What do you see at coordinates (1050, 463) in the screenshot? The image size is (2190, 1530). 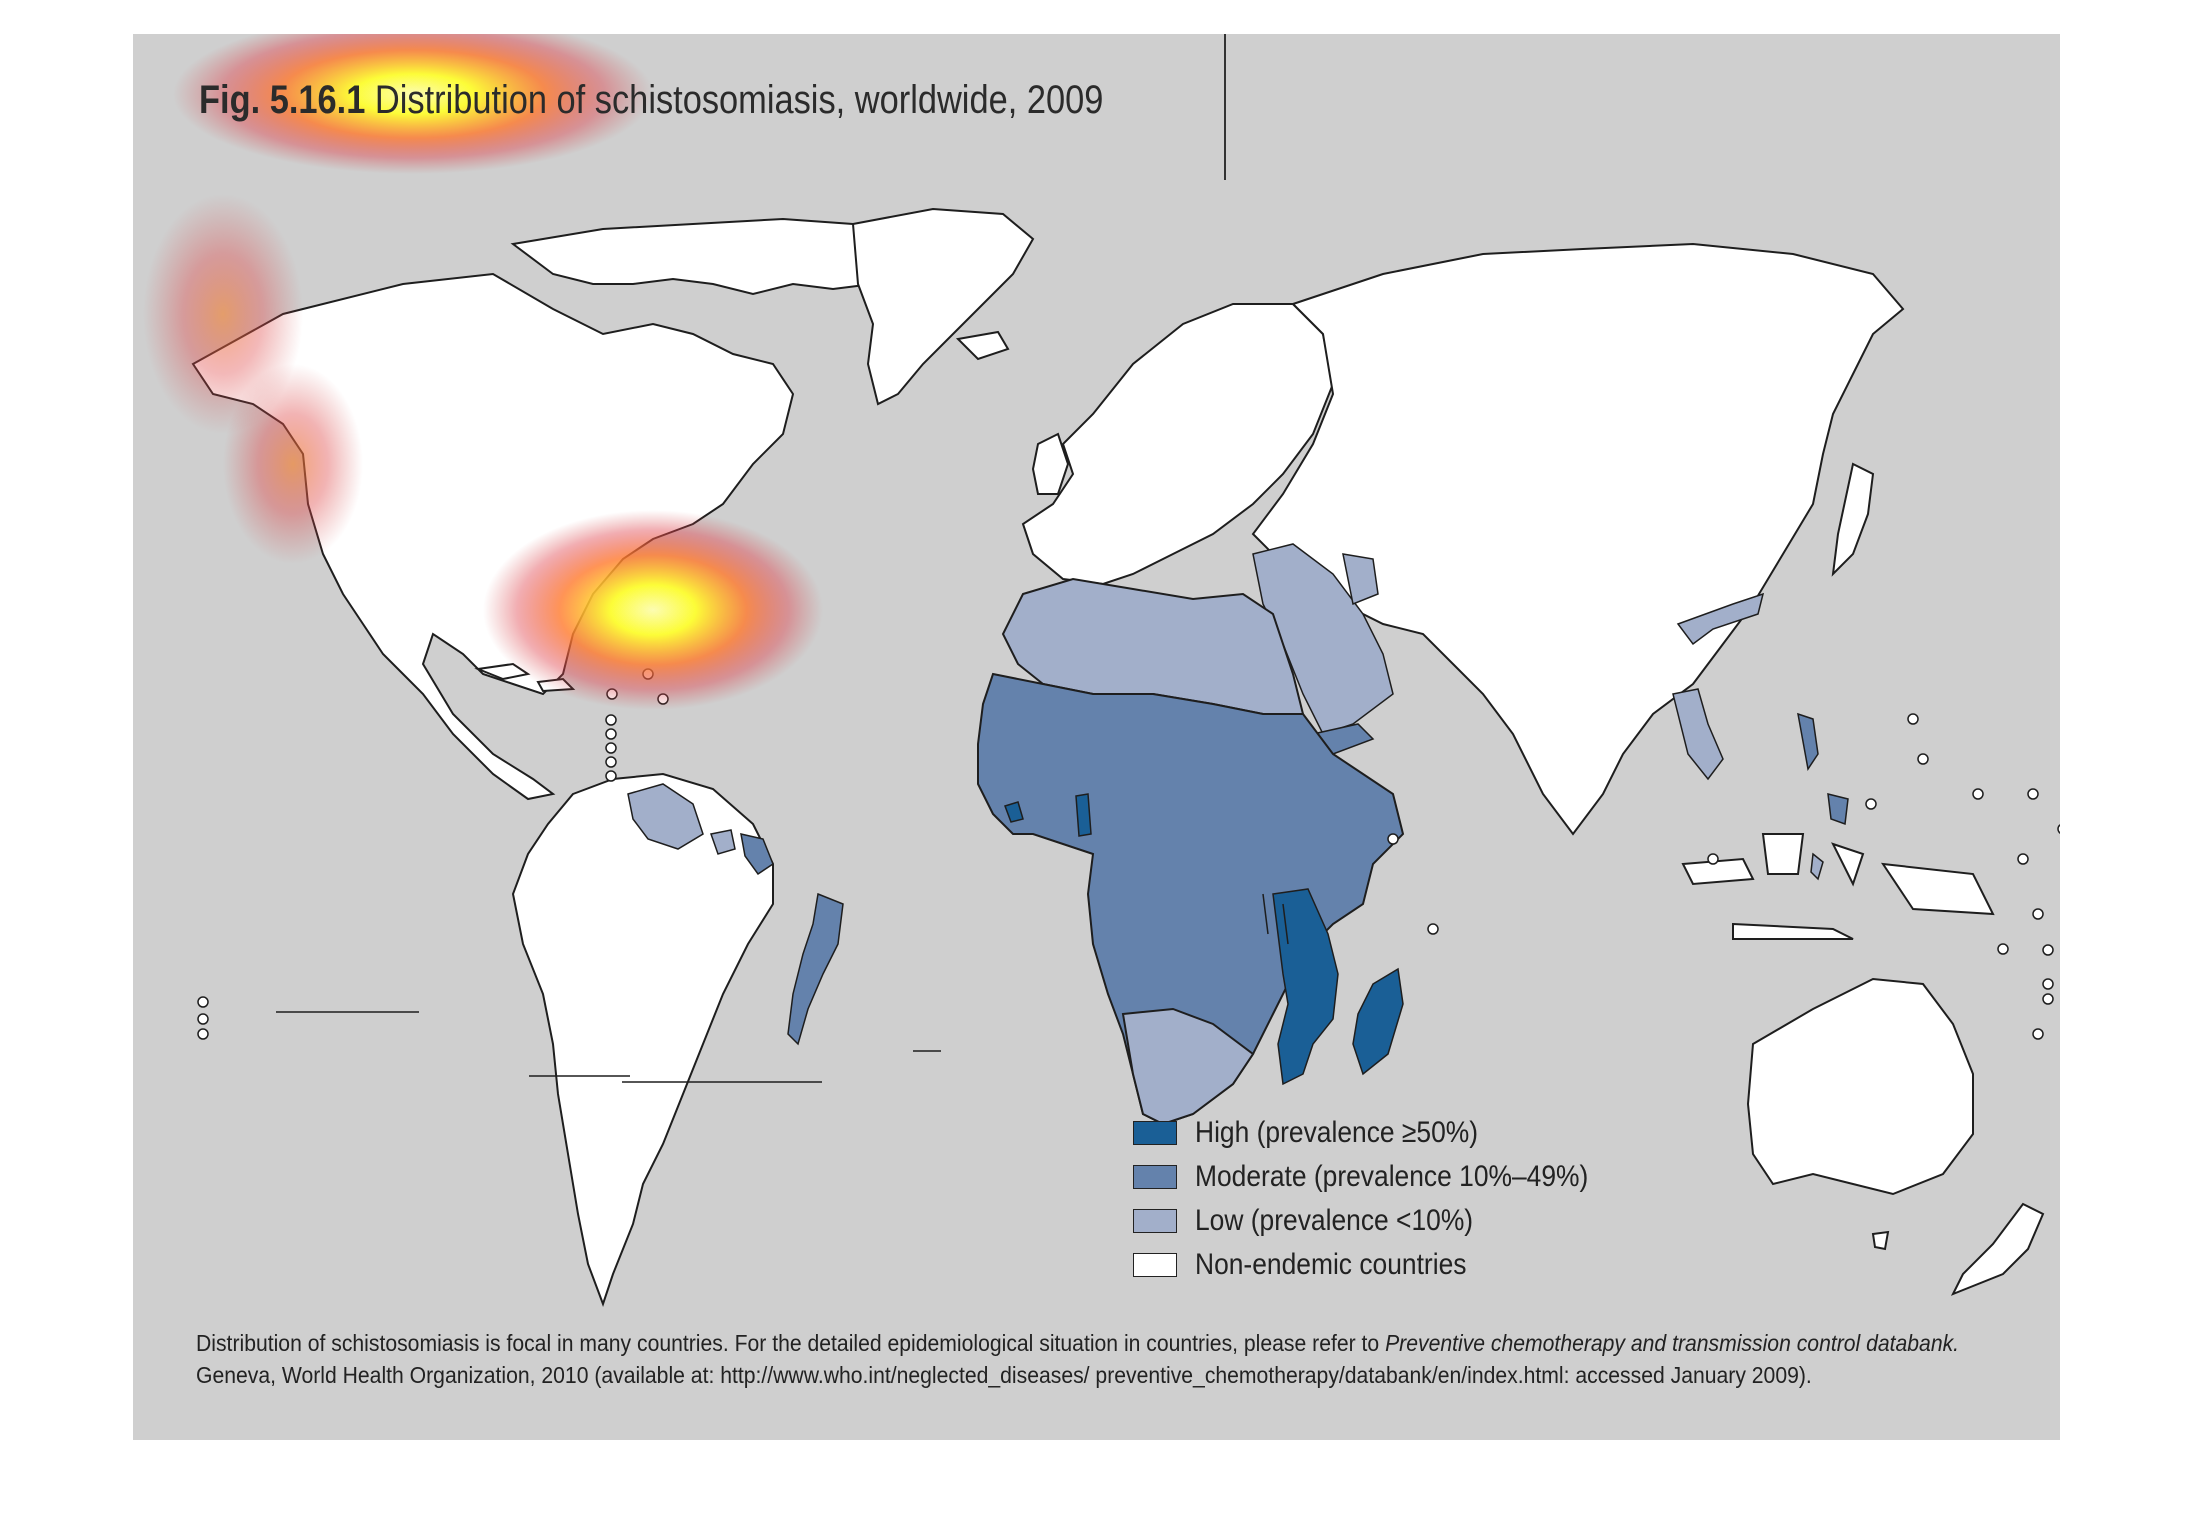 I see `uk-ireland` at bounding box center [1050, 463].